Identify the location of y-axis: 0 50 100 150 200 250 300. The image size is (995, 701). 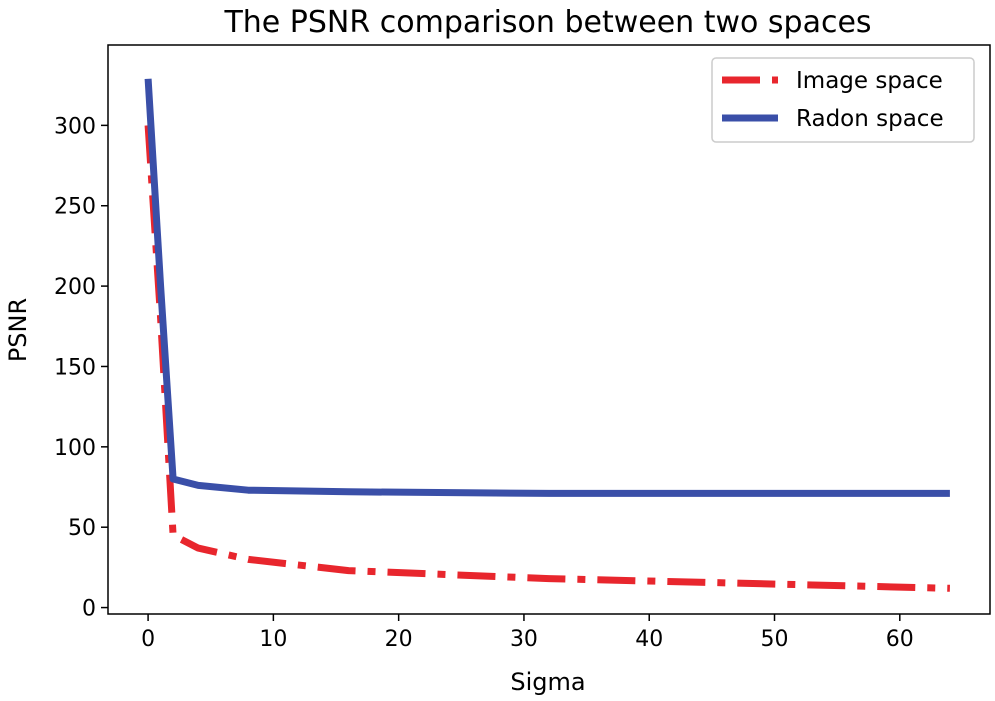
(81, 368).